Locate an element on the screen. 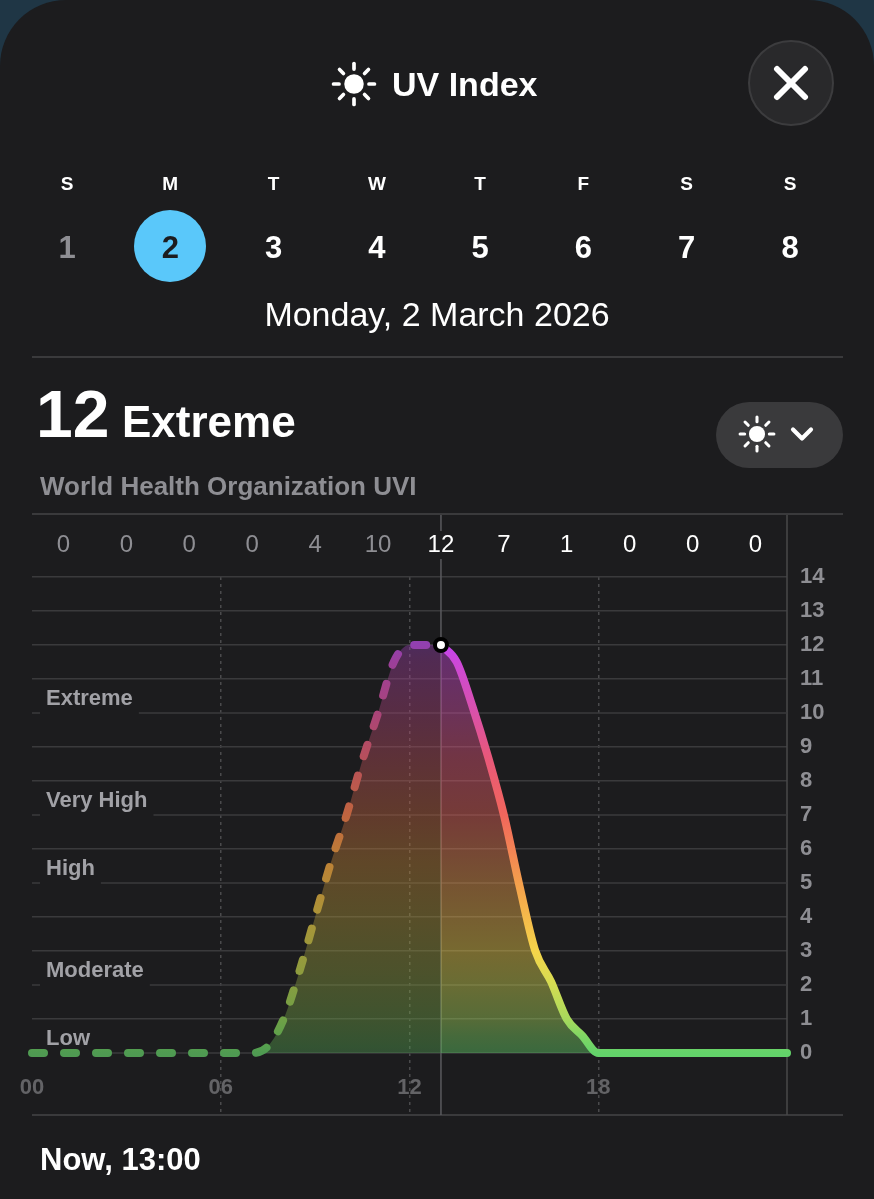 The height and width of the screenshot is (1199, 874). y-tick-label: 4 is located at coordinates (806, 916).